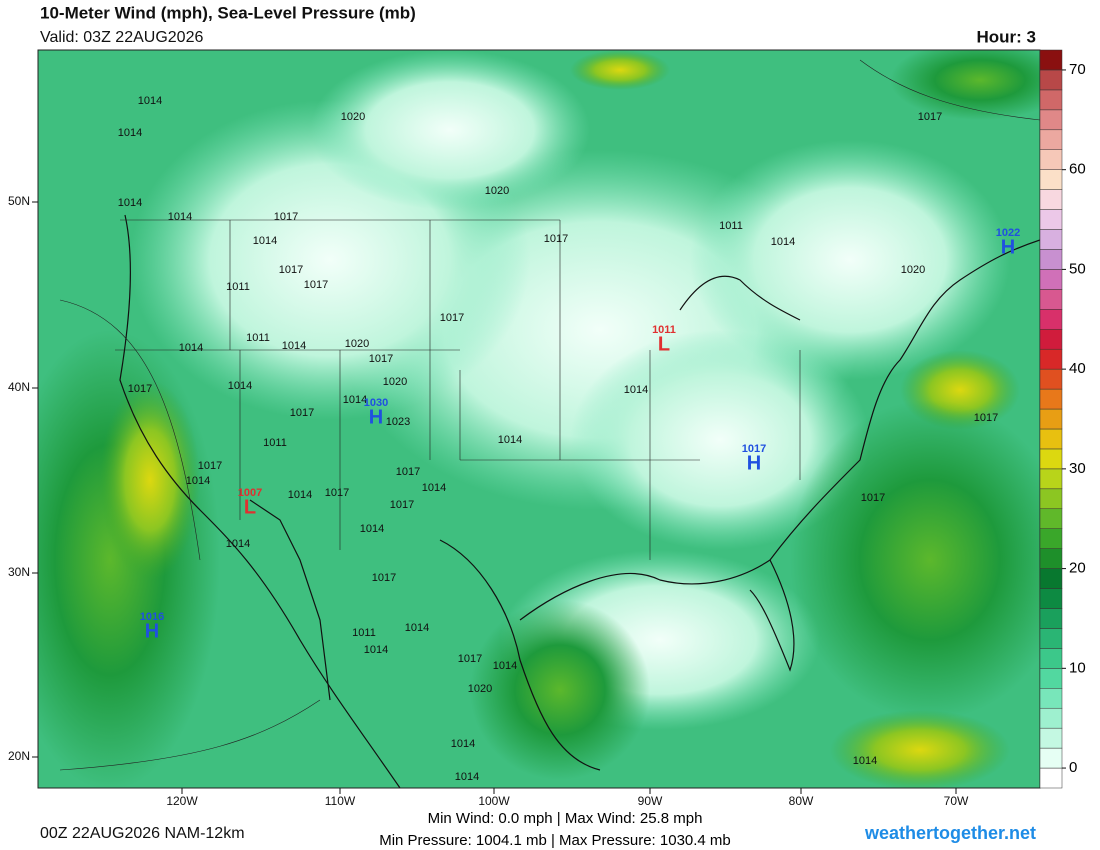 The image size is (1100, 850). What do you see at coordinates (398, 422) in the screenshot?
I see `isobar-label: 1023` at bounding box center [398, 422].